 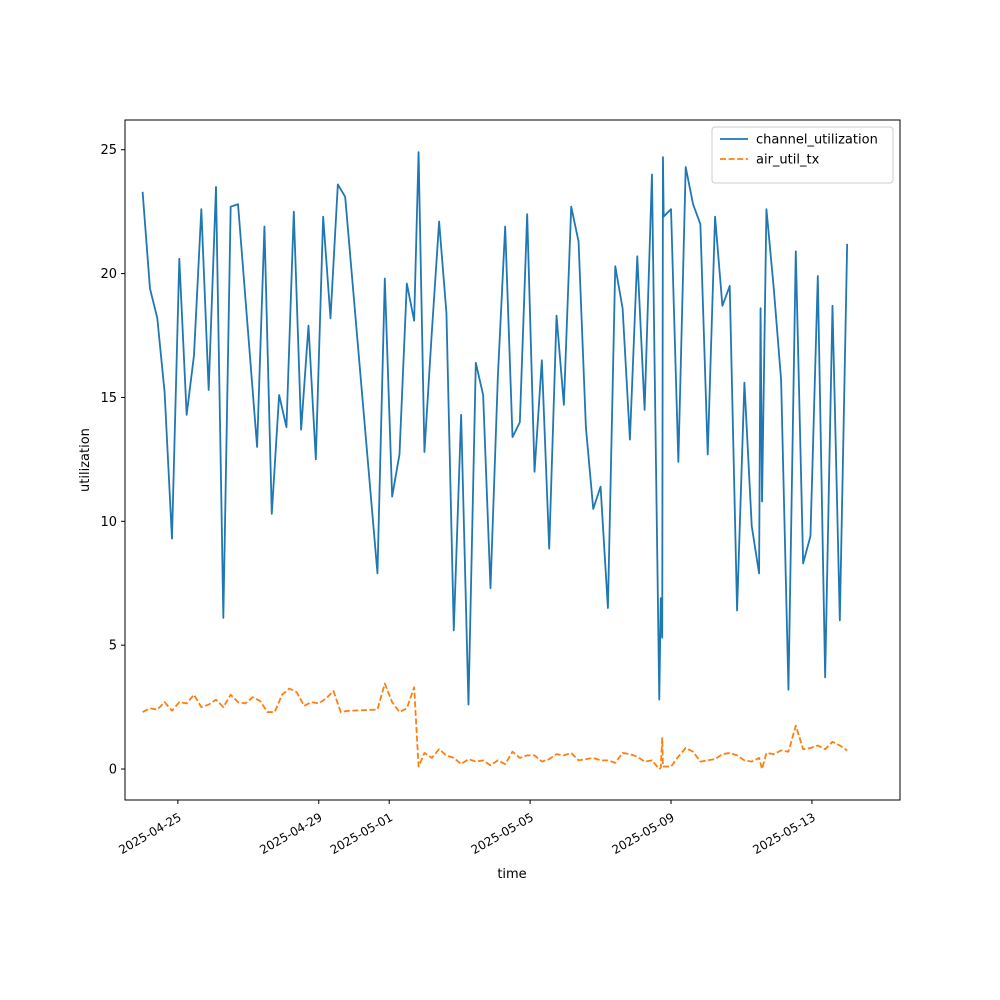 I want to click on y-tick-label: 5, so click(x=113, y=646).